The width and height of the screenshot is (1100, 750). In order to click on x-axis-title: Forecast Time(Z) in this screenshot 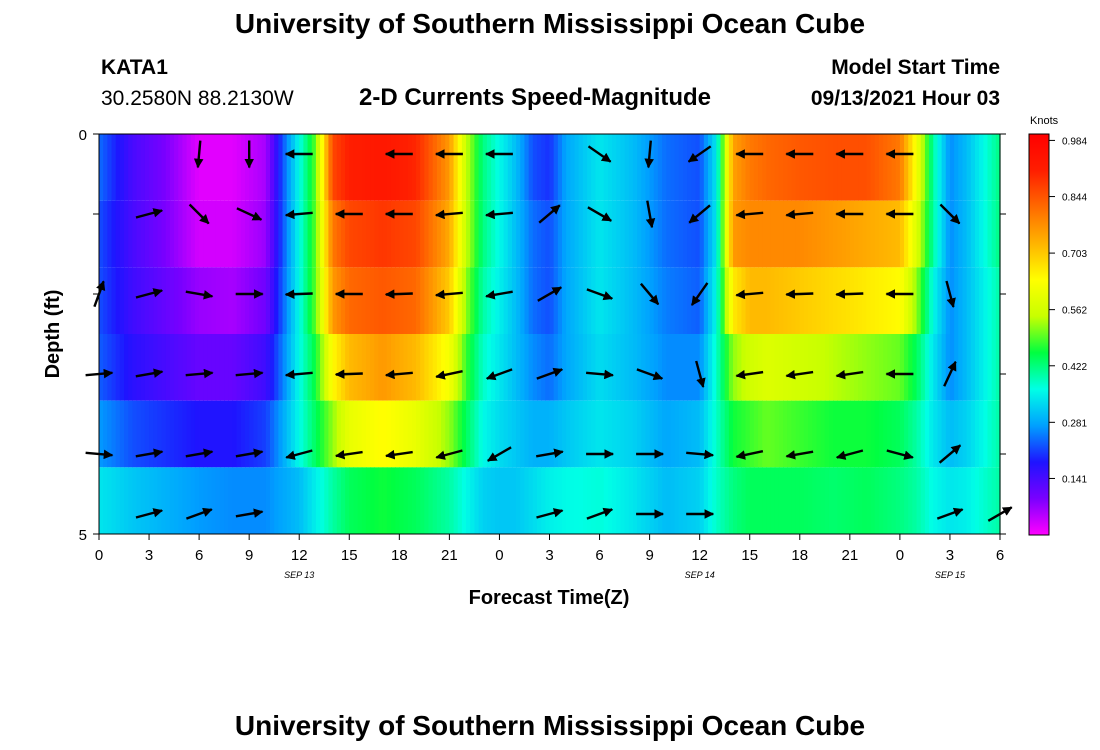, I will do `click(549, 598)`.